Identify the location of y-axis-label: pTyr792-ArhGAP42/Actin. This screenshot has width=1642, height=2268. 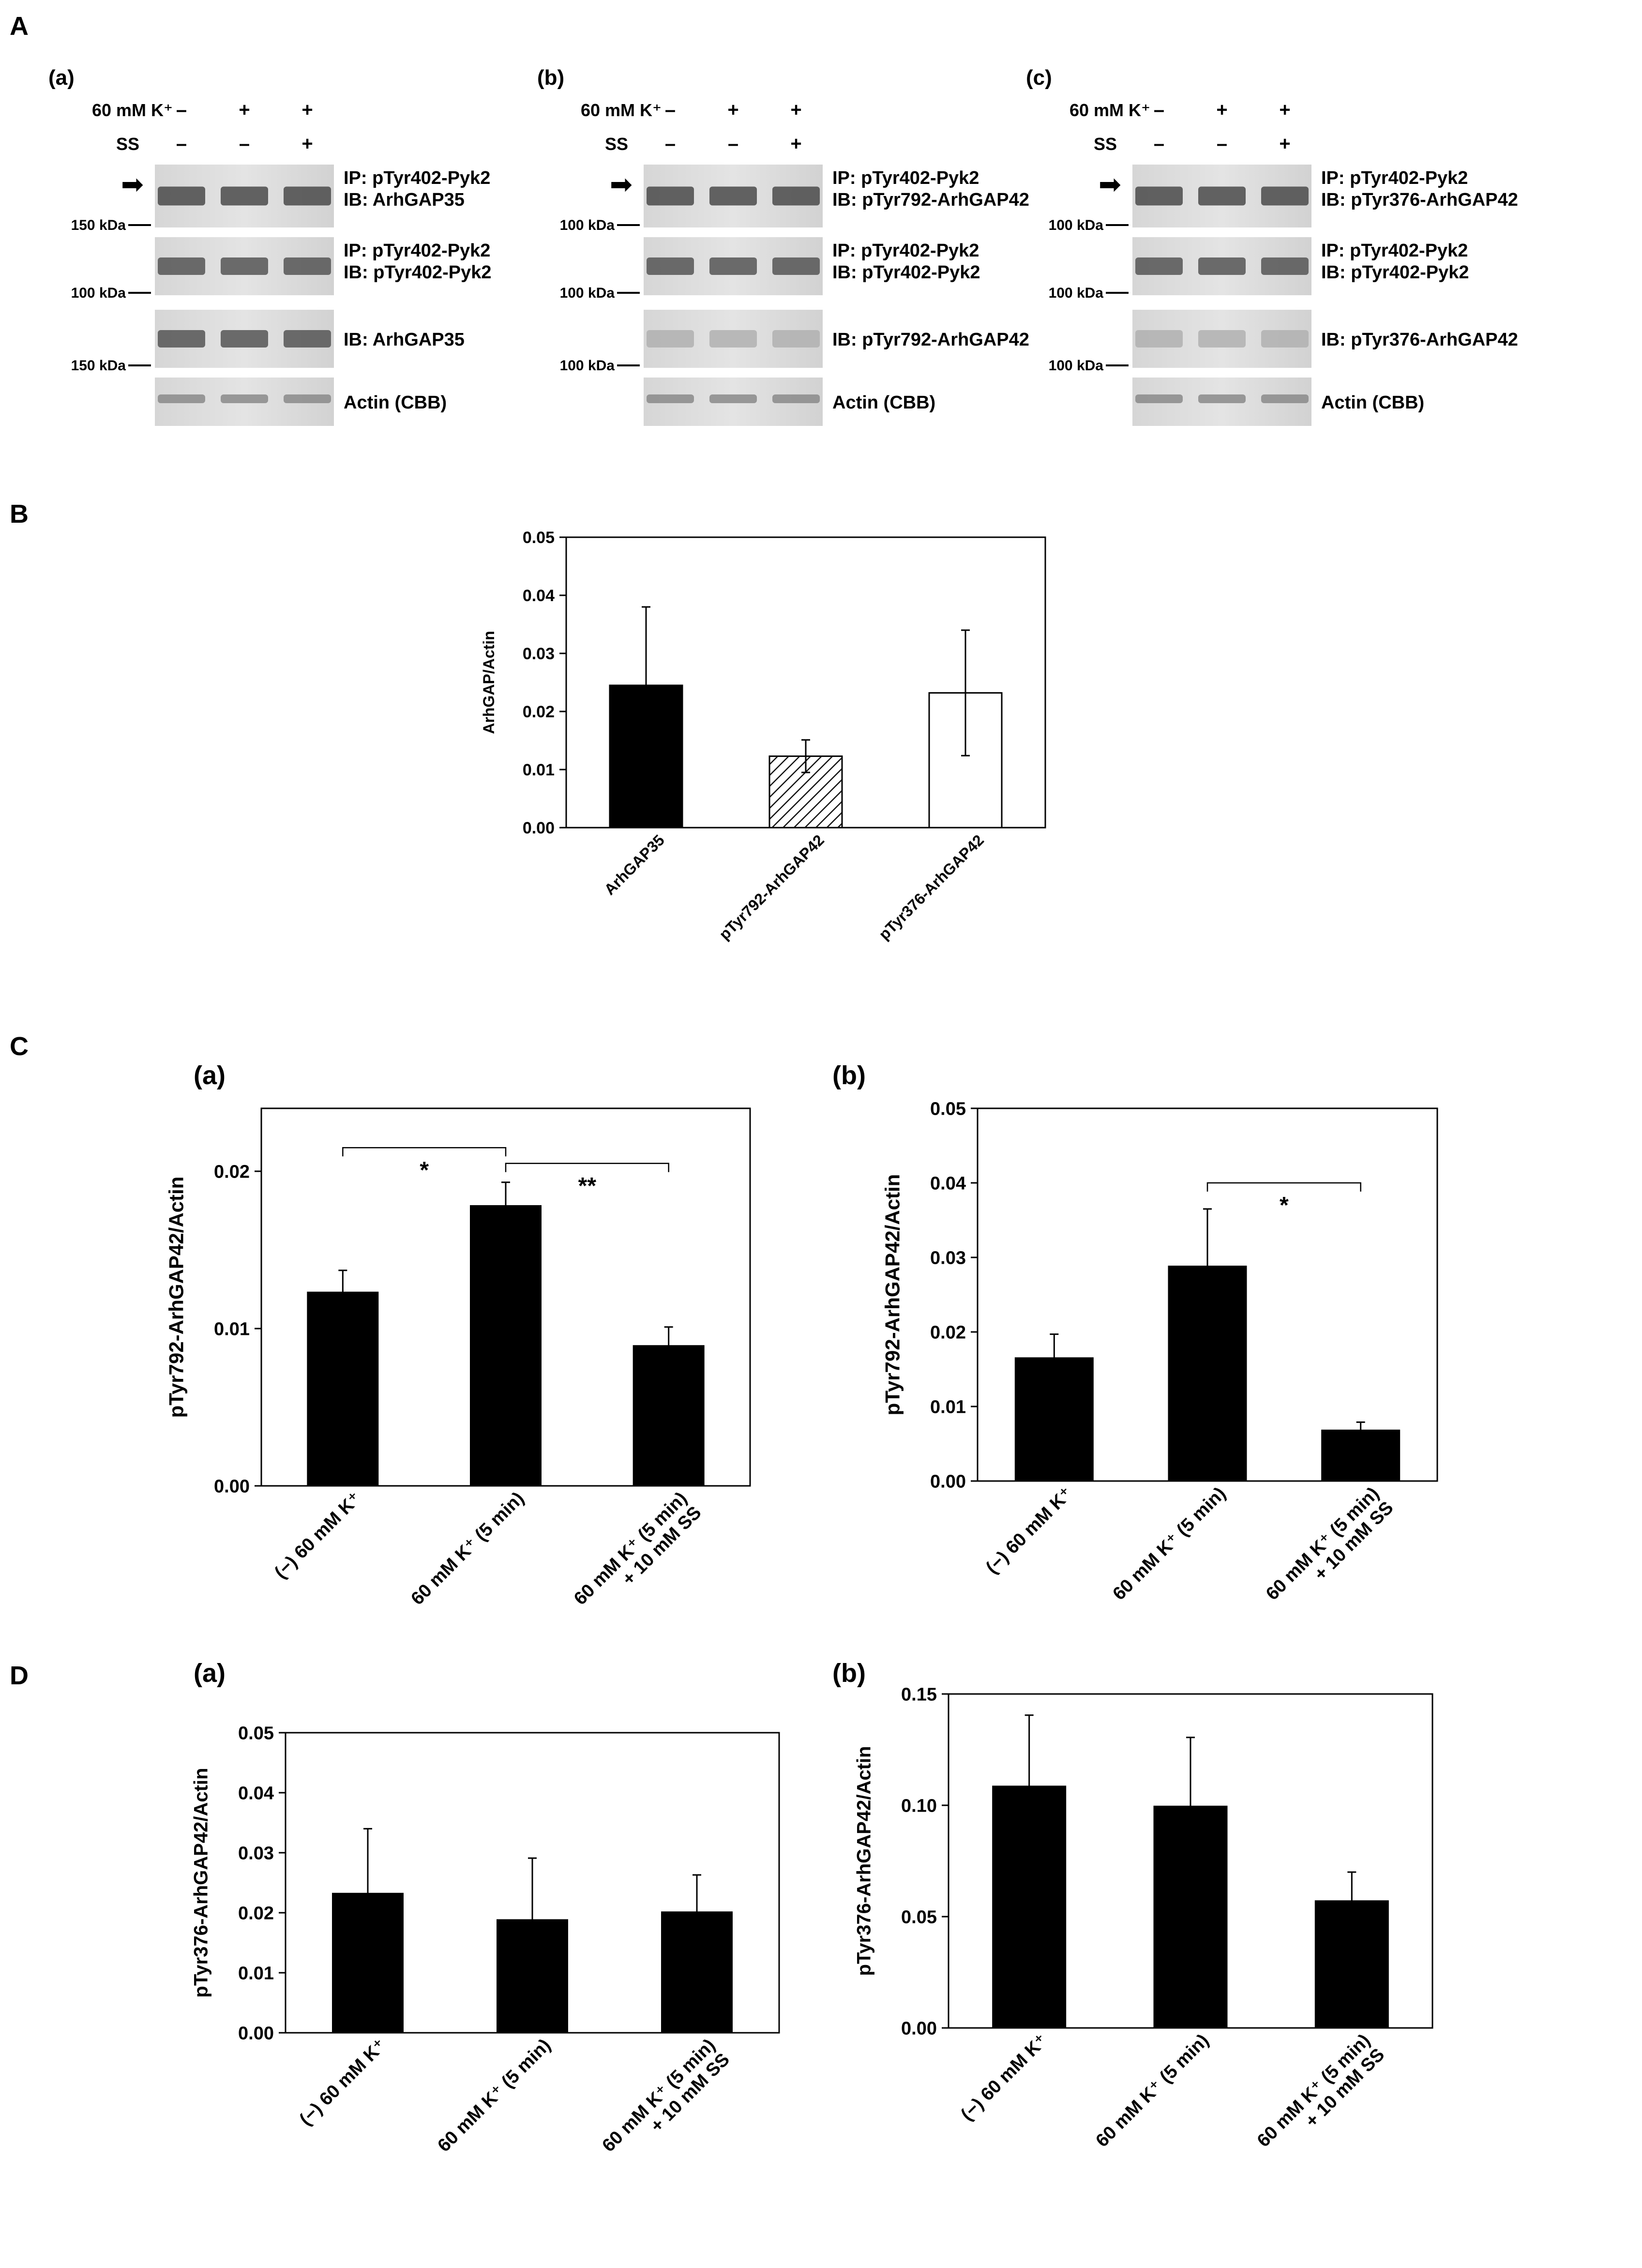
(892, 1295).